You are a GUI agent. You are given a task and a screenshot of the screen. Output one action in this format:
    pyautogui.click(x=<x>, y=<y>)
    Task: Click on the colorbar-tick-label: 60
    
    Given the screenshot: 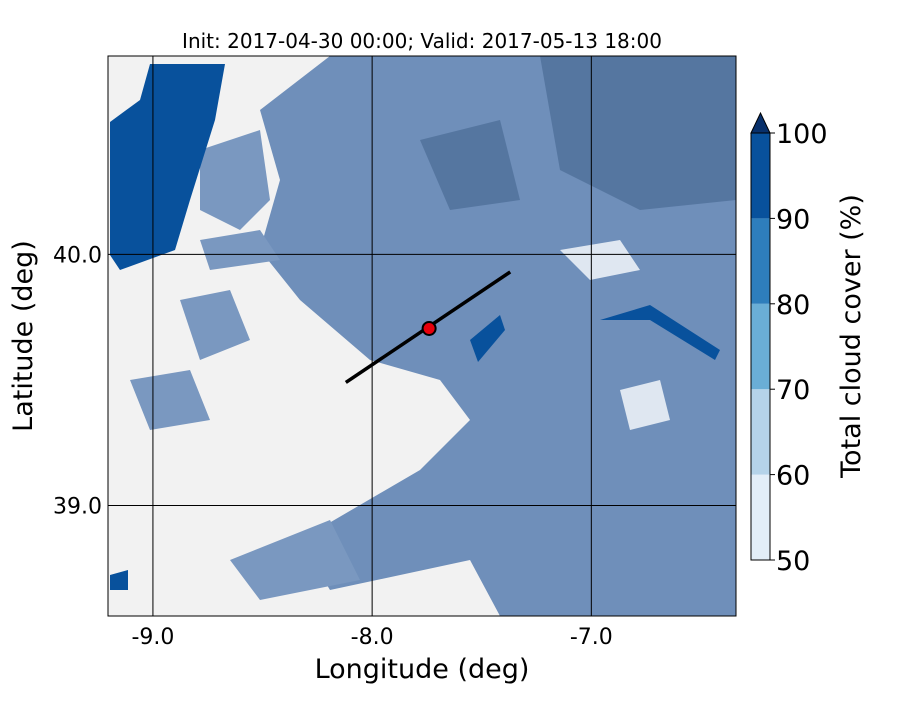 What is the action you would take?
    pyautogui.click(x=793, y=476)
    